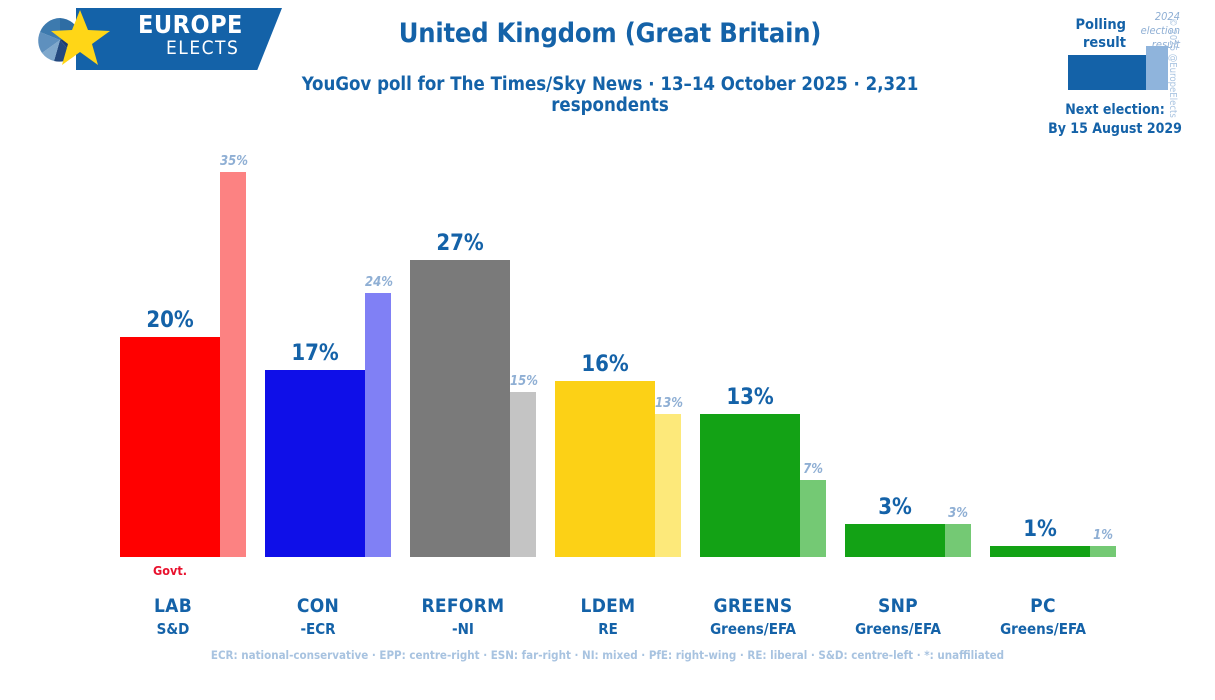  What do you see at coordinates (750, 397) in the screenshot?
I see `bar-value-label-polling: 13%` at bounding box center [750, 397].